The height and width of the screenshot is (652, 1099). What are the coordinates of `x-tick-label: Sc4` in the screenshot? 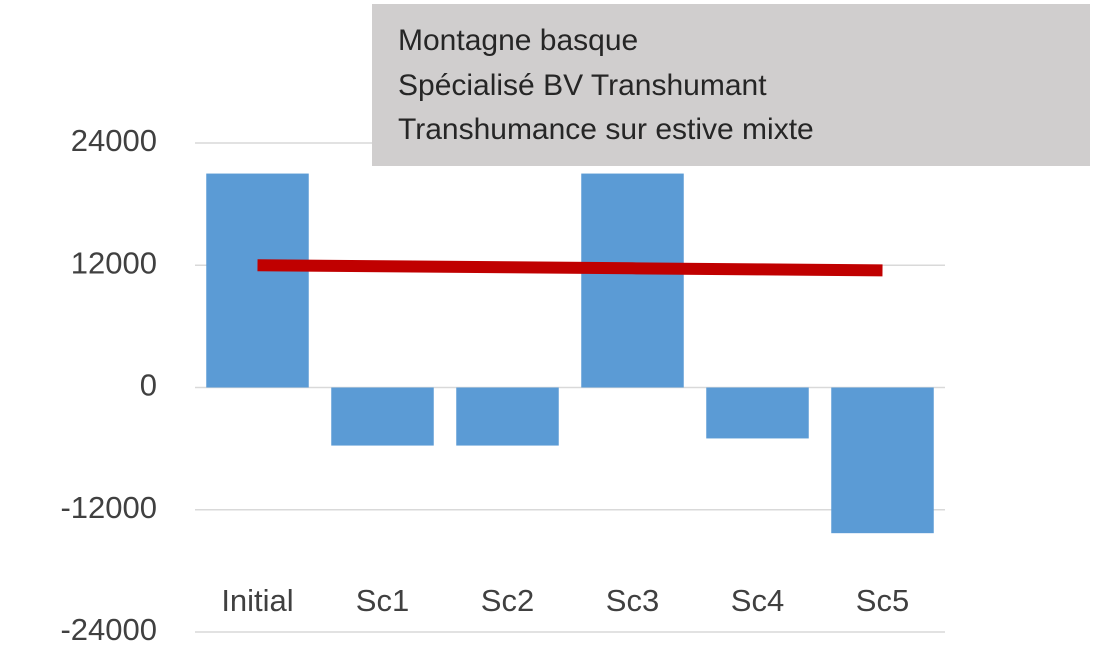 It's located at (757, 600).